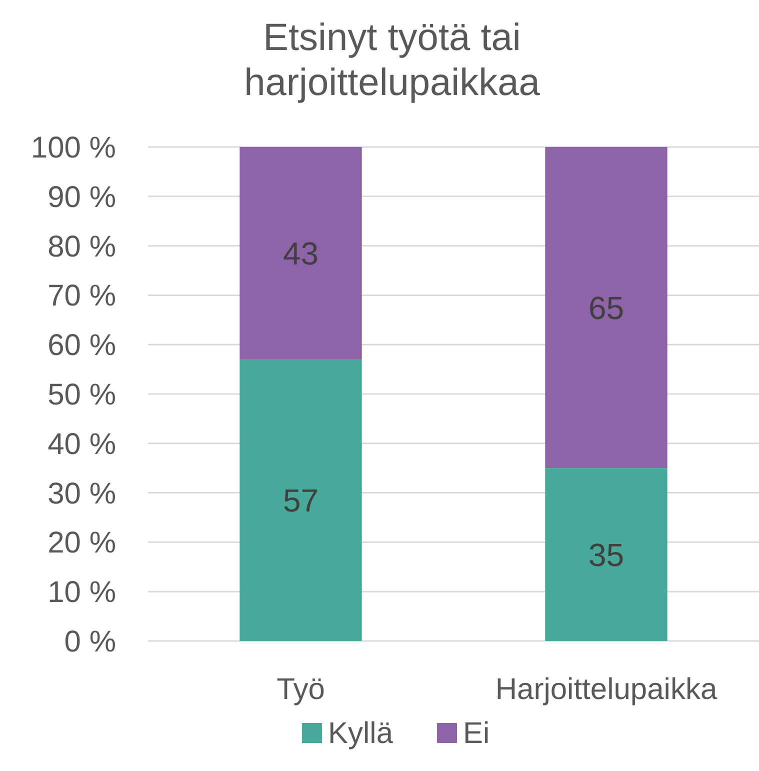 The height and width of the screenshot is (771, 759). Describe the element at coordinates (82, 493) in the screenshot. I see `y-tick-label: 30 %` at that location.